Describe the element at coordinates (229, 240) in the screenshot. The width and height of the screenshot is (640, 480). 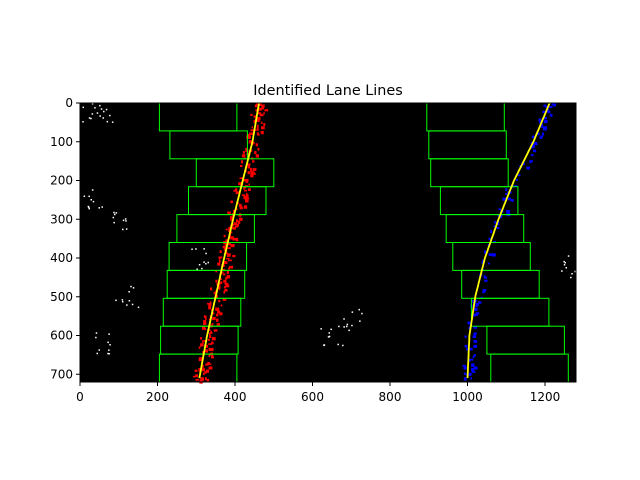
I see `left-fit-line` at that location.